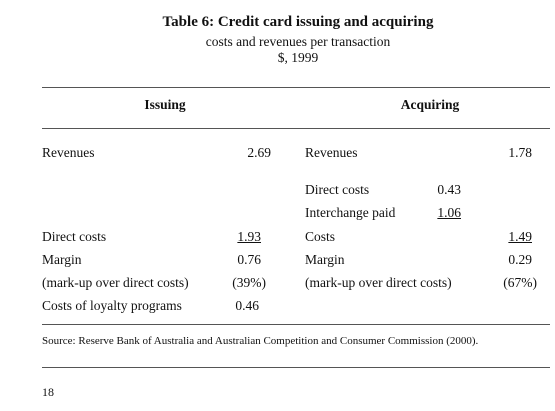 This screenshot has height=411, width=555. What do you see at coordinates (259, 152) in the screenshot?
I see `row-value: 2.69` at bounding box center [259, 152].